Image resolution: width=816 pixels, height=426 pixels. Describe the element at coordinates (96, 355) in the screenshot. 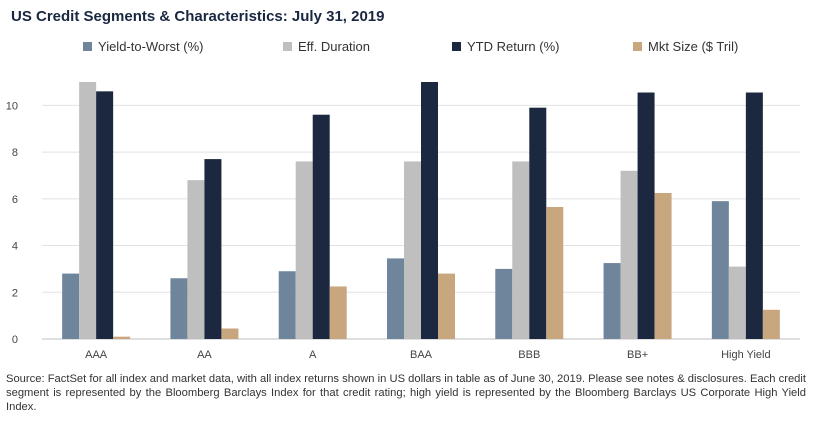

I see `x-tick-label: AAA` at that location.